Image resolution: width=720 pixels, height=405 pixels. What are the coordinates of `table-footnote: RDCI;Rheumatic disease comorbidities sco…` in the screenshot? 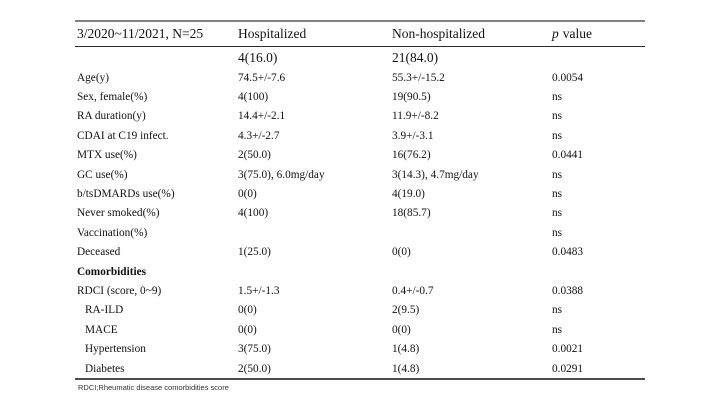 It's located at (153, 388).